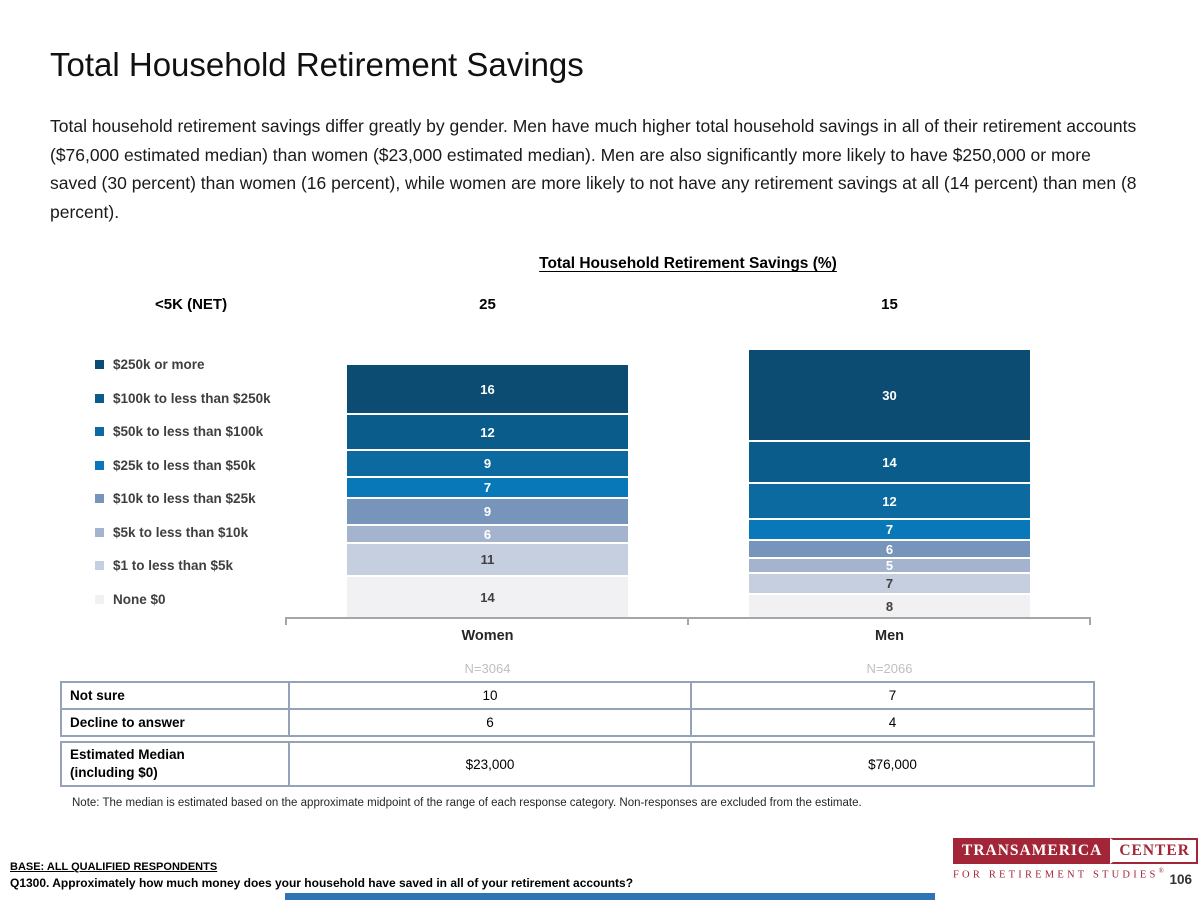  I want to click on bottom-accent-bar, so click(610, 896).